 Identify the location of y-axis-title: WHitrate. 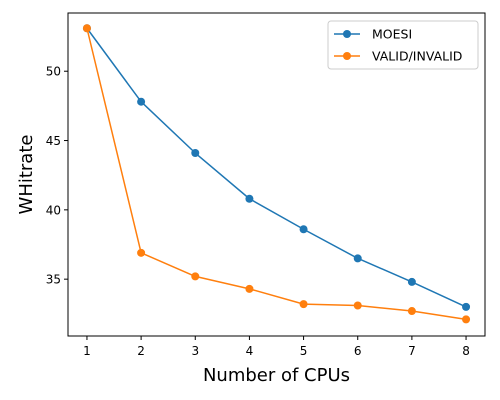
(26, 175).